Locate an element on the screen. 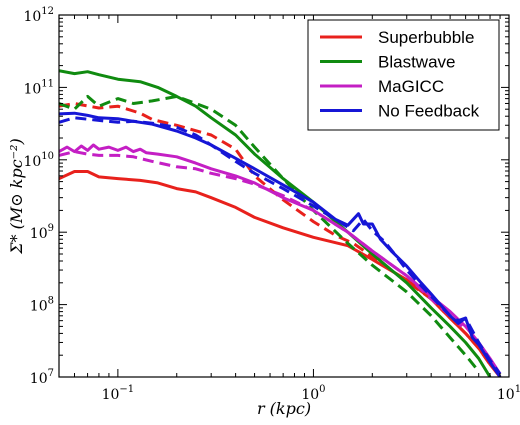  legend-label-magicc: MaGICC is located at coordinates (411, 86).